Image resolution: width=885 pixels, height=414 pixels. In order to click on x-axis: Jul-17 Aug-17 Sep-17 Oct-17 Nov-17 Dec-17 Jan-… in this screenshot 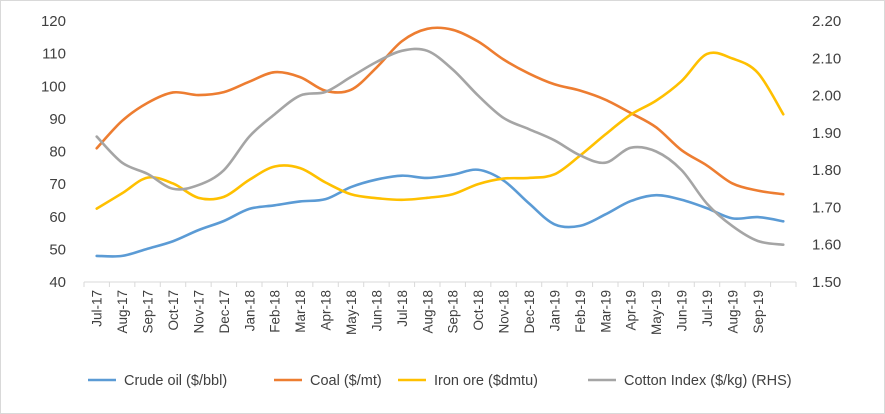, I will do `click(440, 308)`.